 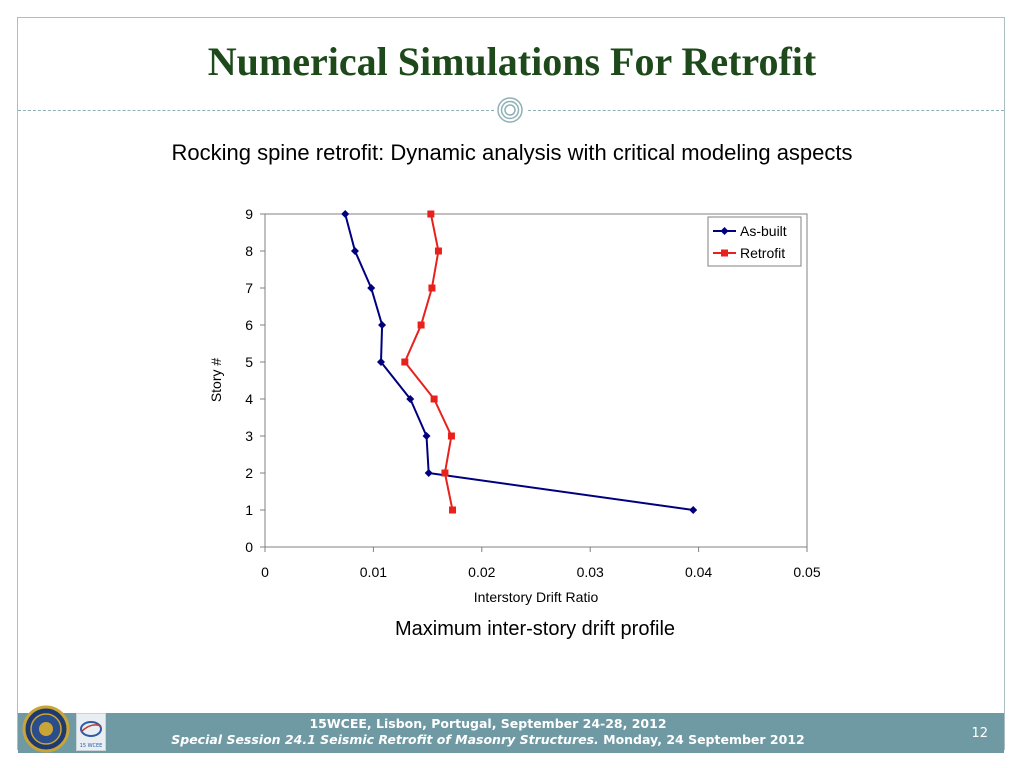 What do you see at coordinates (724, 253) in the screenshot?
I see `legend-marker-retrofit` at bounding box center [724, 253].